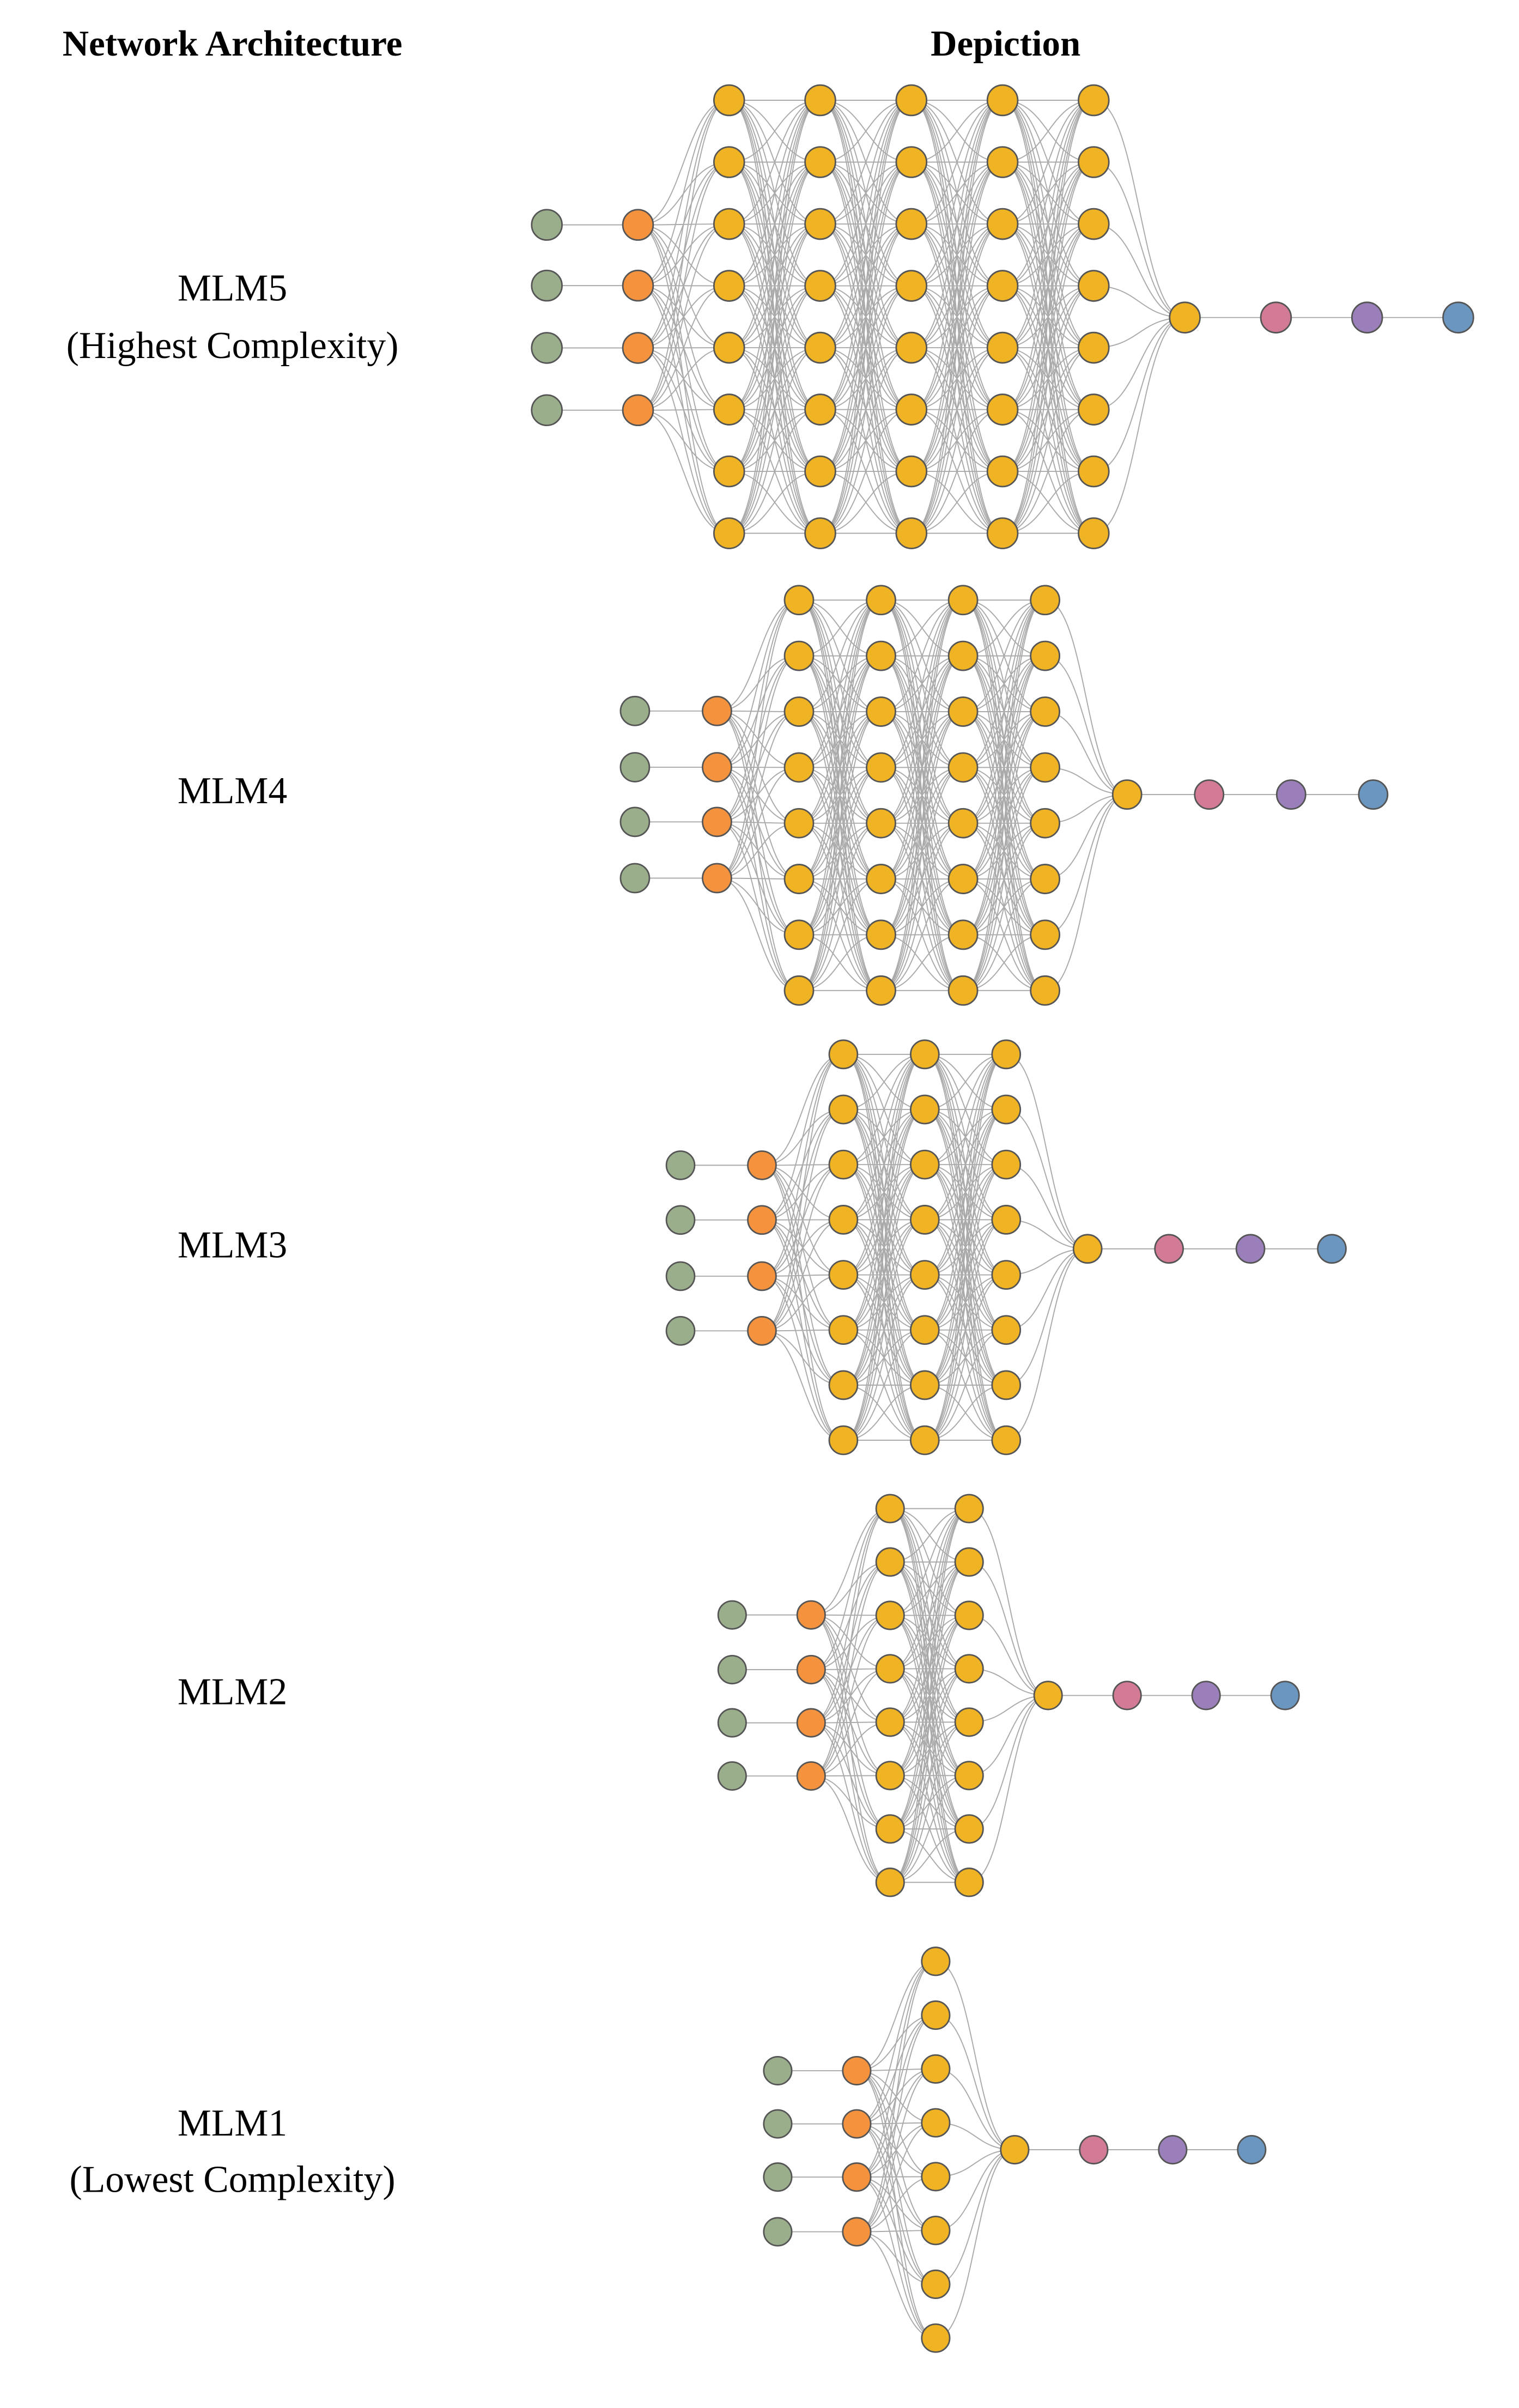 This screenshot has height=2408, width=1519. I want to click on row-note: (Lowest Complexity), so click(233, 2179).